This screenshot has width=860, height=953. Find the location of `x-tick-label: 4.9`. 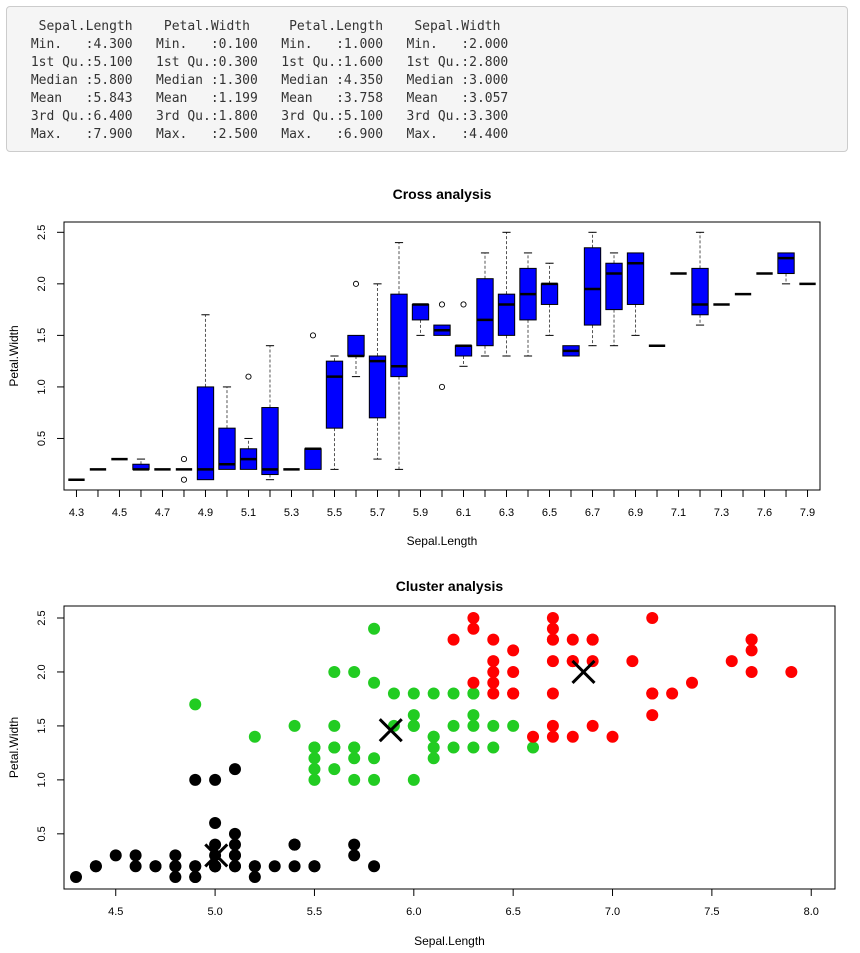

x-tick-label: 4.9 is located at coordinates (205, 513).